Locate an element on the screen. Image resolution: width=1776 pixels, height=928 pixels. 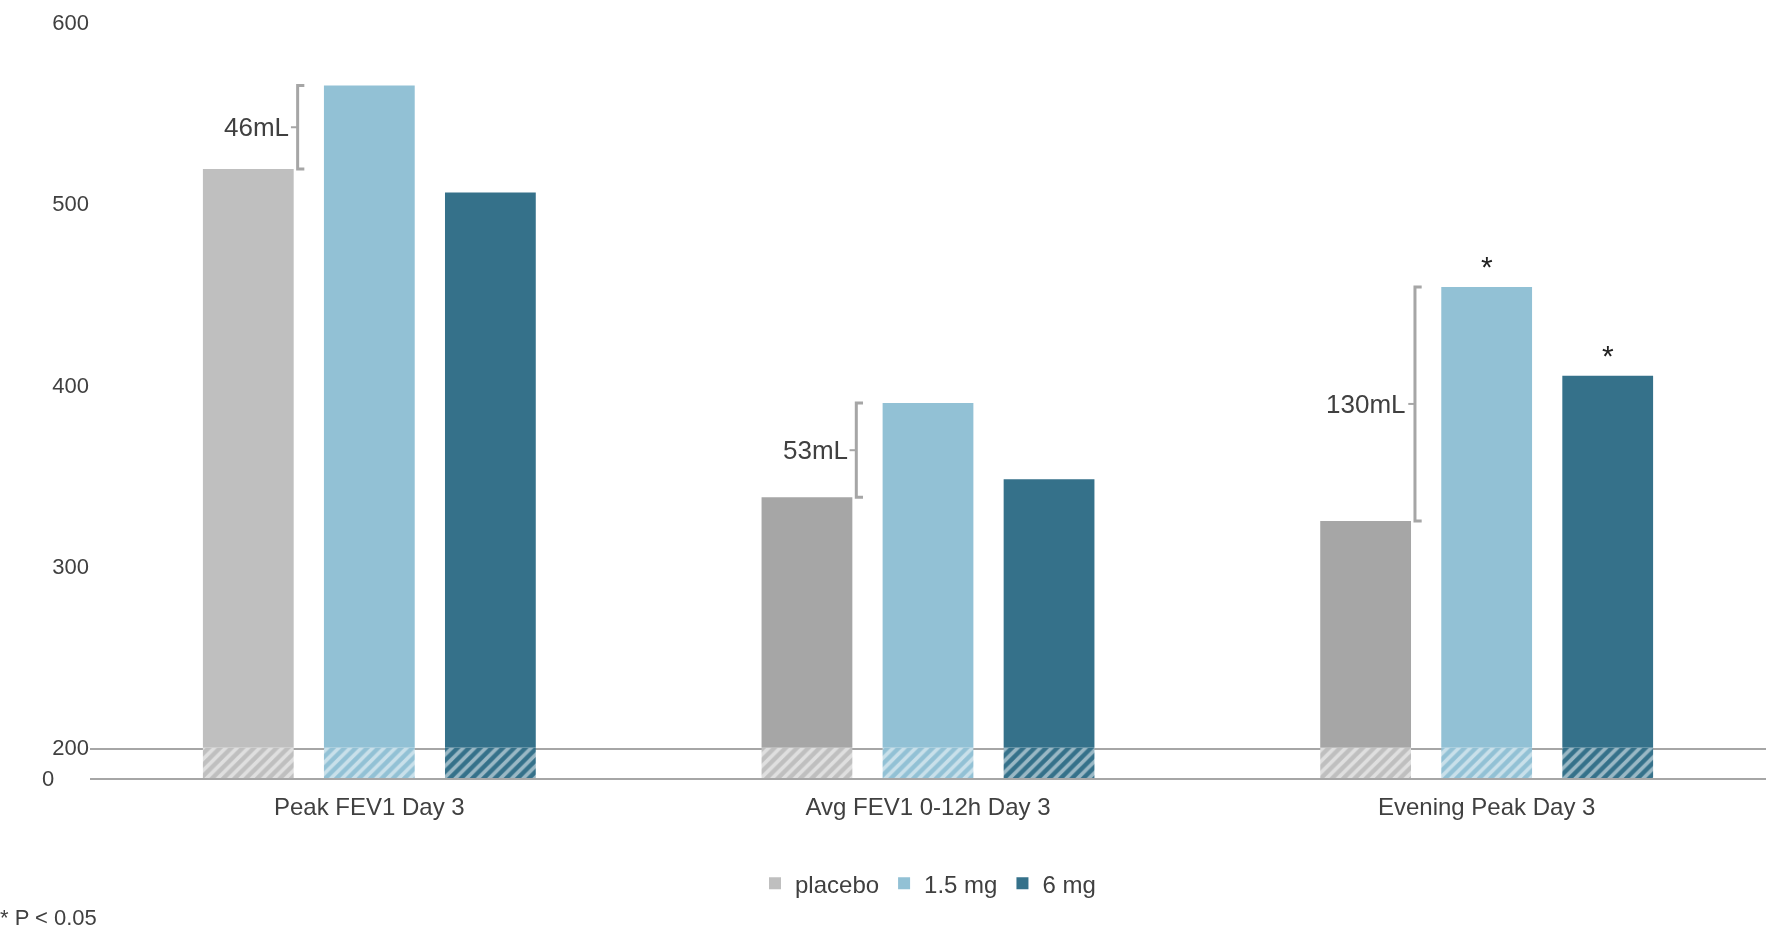
x-tick-label: Peak FEV1 Day 3 is located at coordinates (369, 806).